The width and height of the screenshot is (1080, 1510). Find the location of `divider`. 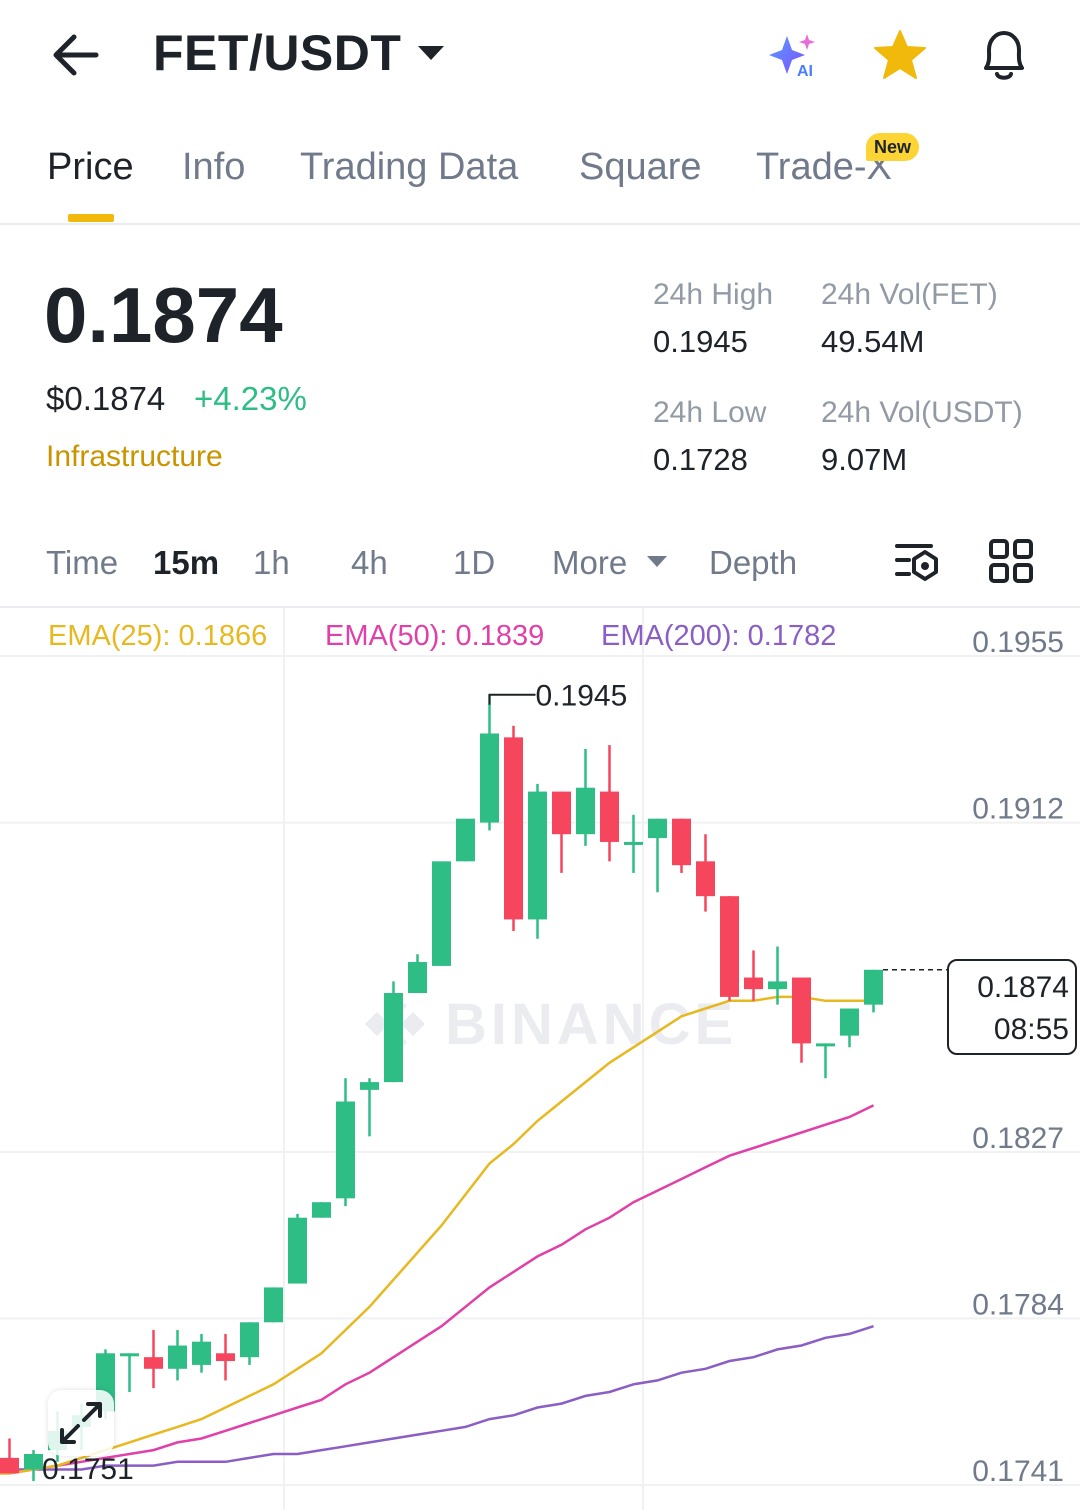

divider is located at coordinates (540, 607).